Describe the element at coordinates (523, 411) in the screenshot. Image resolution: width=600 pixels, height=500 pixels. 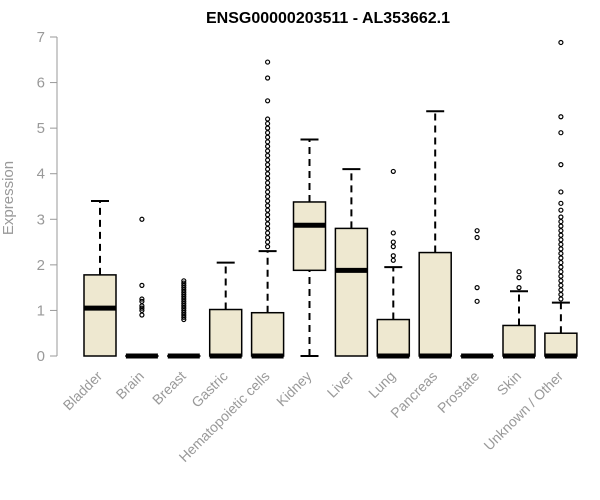
I see `category-label: Unknown / Other` at that location.